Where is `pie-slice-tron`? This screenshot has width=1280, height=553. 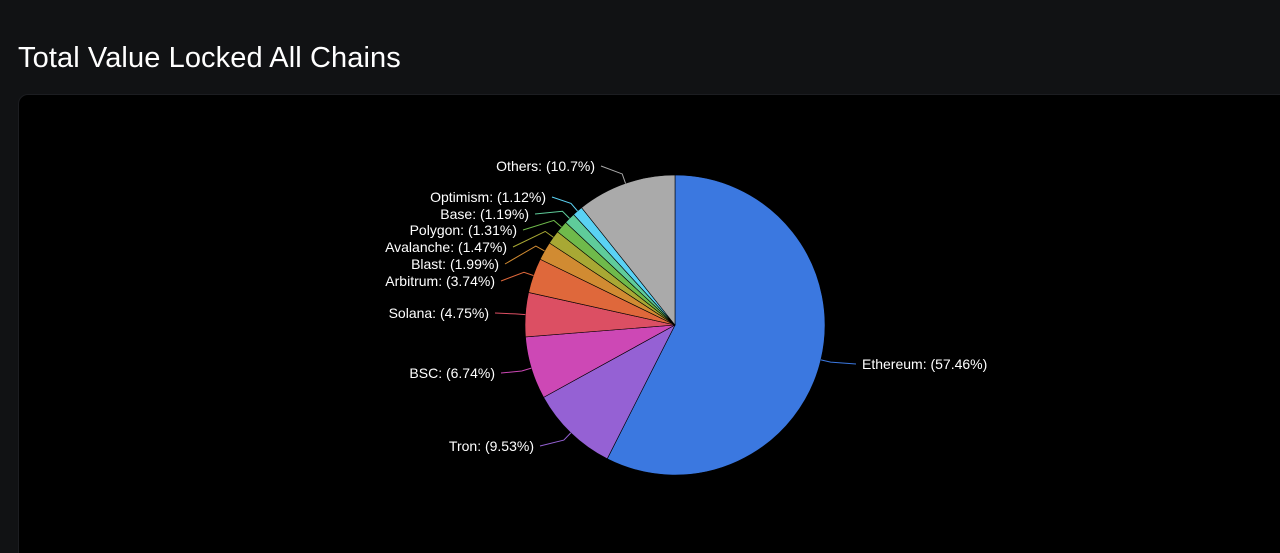
pie-slice-tron is located at coordinates (609, 392).